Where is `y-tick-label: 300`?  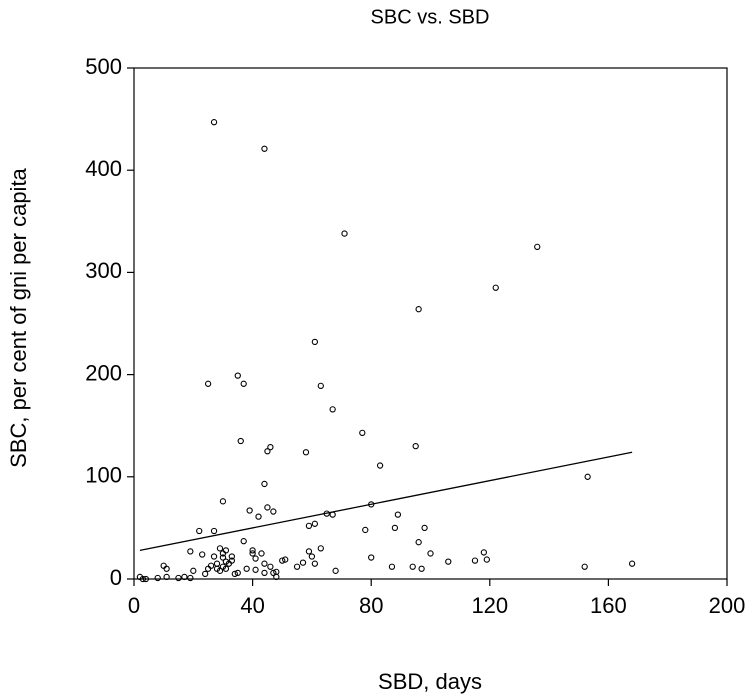 y-tick-label: 300 is located at coordinates (103, 270).